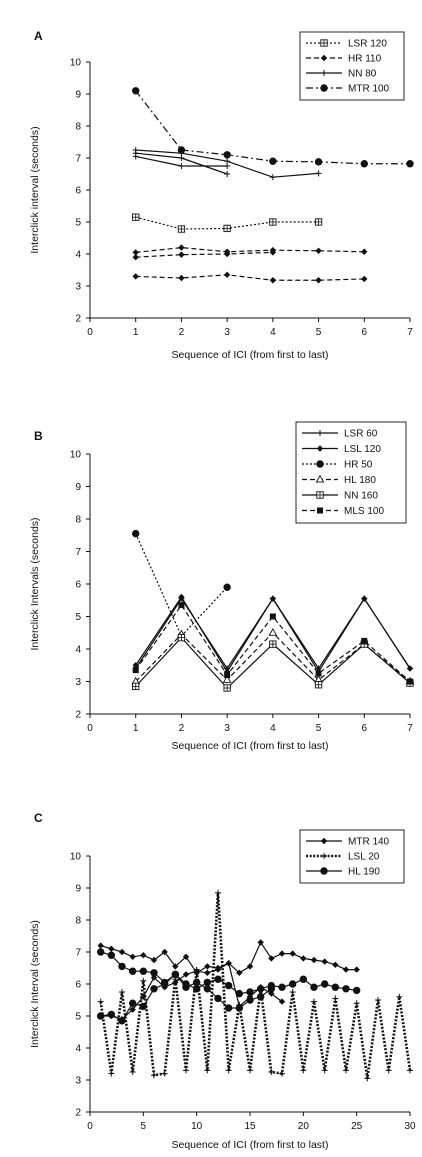 This screenshot has height=1157, width=422. Describe the element at coordinates (182, 332) in the screenshot. I see `x-tick-label: 2` at that location.